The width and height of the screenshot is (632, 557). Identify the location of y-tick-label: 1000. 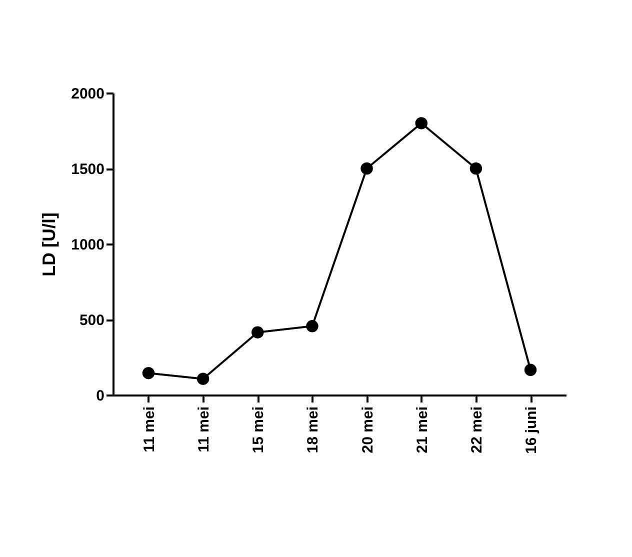
(87, 245).